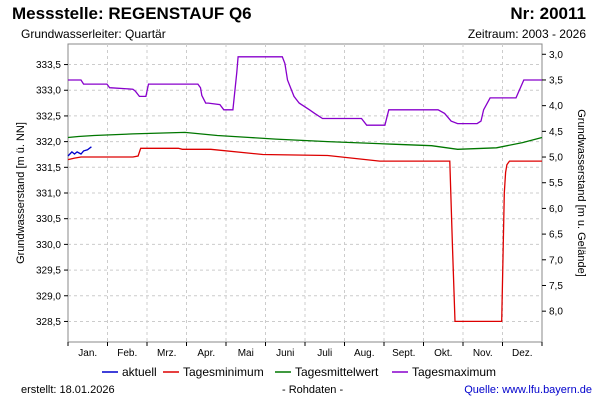 The image size is (600, 400). I want to click on x-tick-label: Juli, so click(324, 353).